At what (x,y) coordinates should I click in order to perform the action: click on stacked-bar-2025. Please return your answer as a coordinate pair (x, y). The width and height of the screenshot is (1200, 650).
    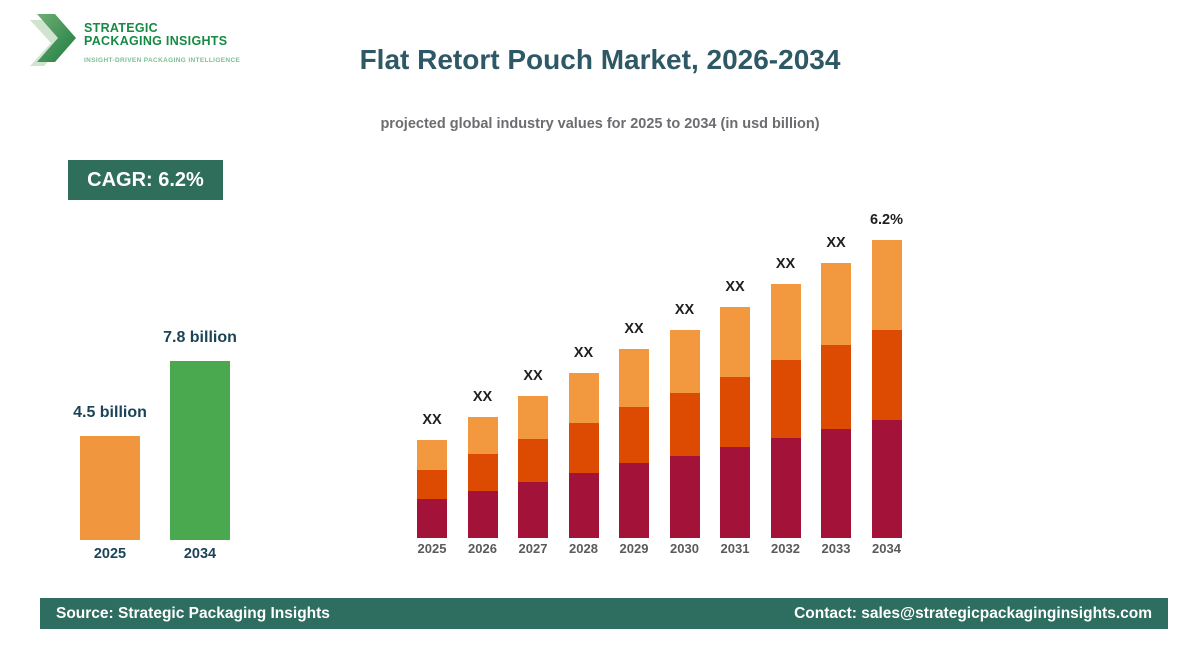
    Looking at the image, I should click on (432, 489).